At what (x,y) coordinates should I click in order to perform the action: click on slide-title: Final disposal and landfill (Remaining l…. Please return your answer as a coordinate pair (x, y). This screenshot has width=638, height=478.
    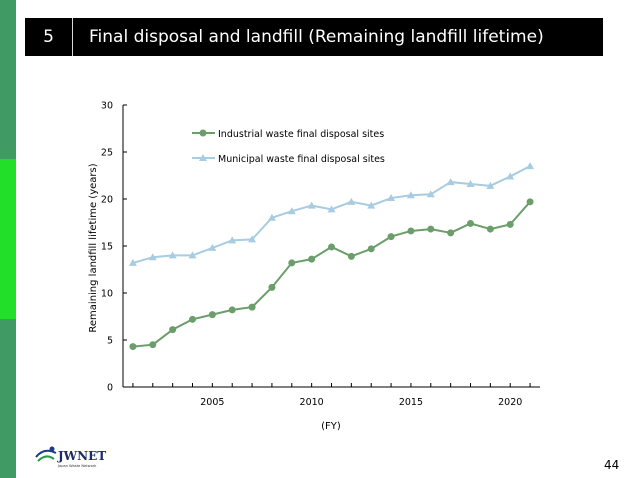
    Looking at the image, I should click on (316, 37).